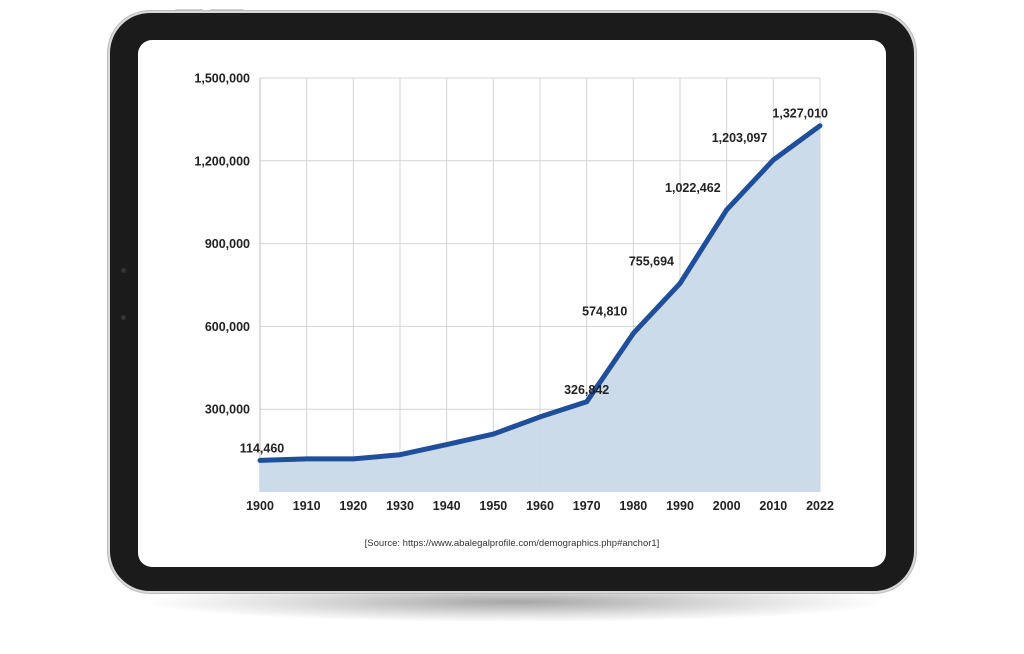 Image resolution: width=1024 pixels, height=654 pixels. Describe the element at coordinates (222, 79) in the screenshot. I see `y-tick-label: 1,500,000` at that location.